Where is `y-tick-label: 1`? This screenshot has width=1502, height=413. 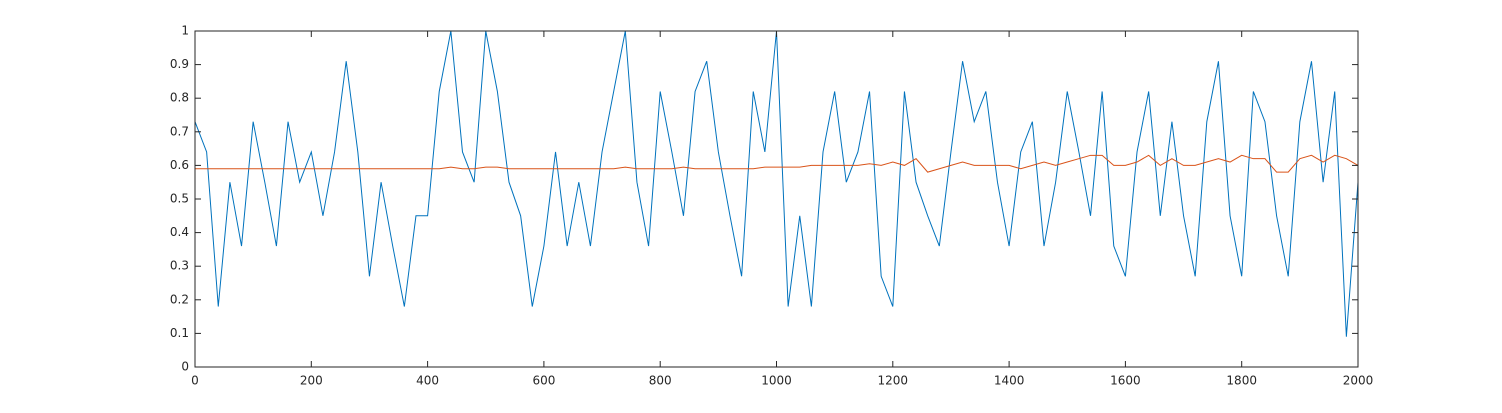 y-tick-label: 1 is located at coordinates (185, 31).